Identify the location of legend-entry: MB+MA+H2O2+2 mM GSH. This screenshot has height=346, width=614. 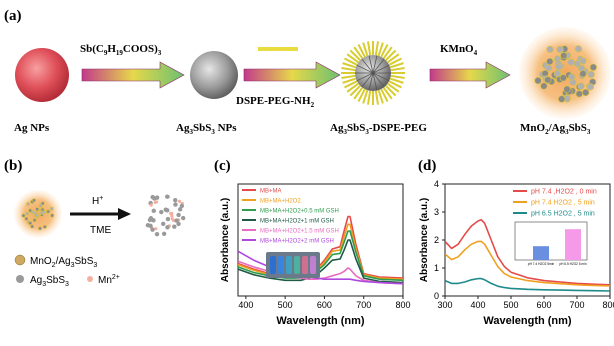
(297, 242).